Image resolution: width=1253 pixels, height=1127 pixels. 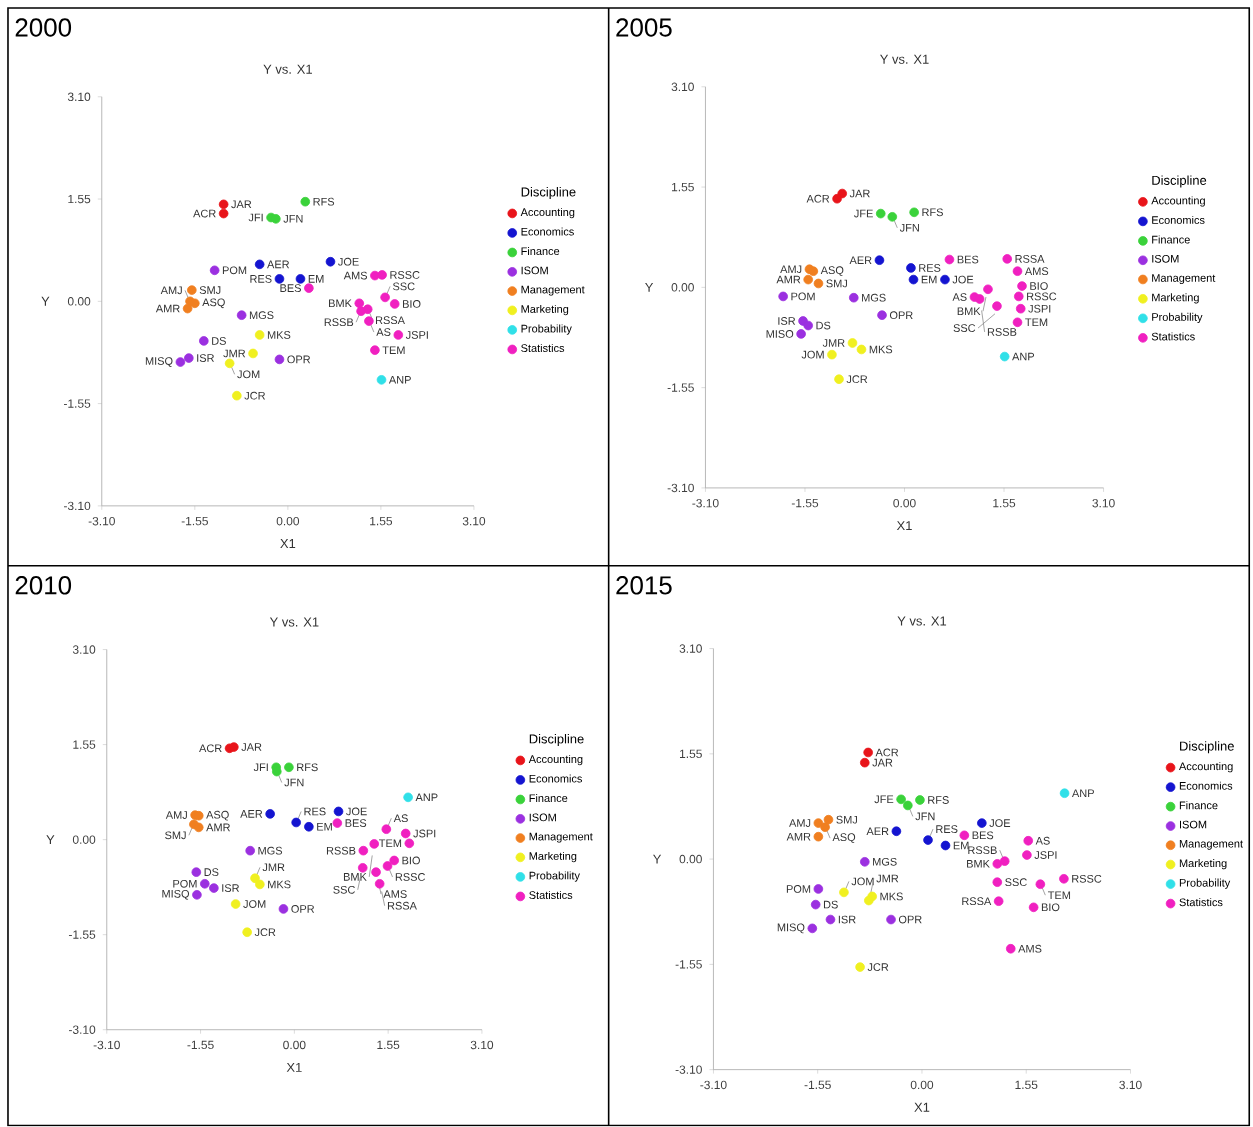 What do you see at coordinates (947, 829) in the screenshot?
I see `annotation: RES` at bounding box center [947, 829].